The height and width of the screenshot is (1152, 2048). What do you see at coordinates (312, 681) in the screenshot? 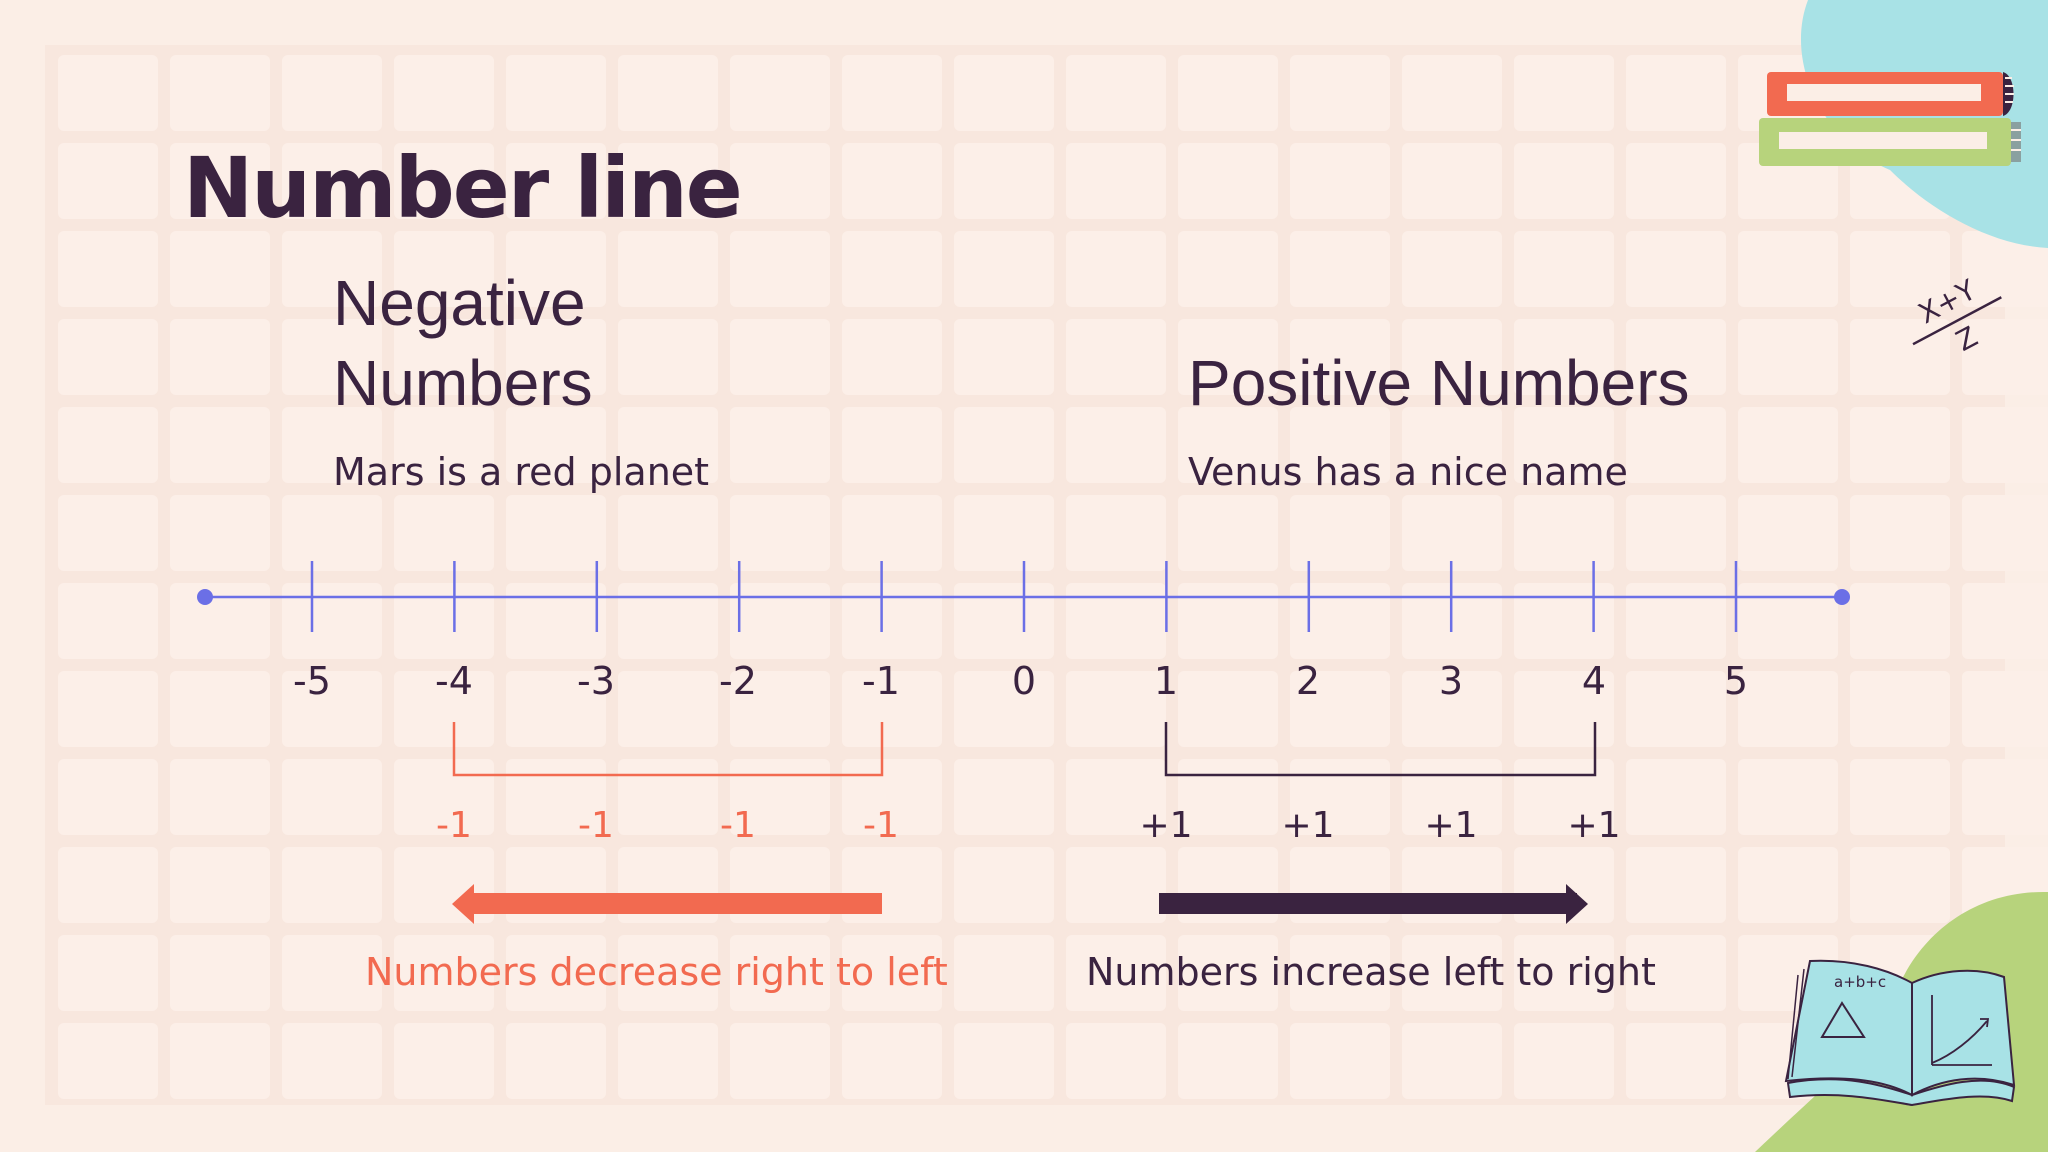
I see `tick-label: -5` at bounding box center [312, 681].